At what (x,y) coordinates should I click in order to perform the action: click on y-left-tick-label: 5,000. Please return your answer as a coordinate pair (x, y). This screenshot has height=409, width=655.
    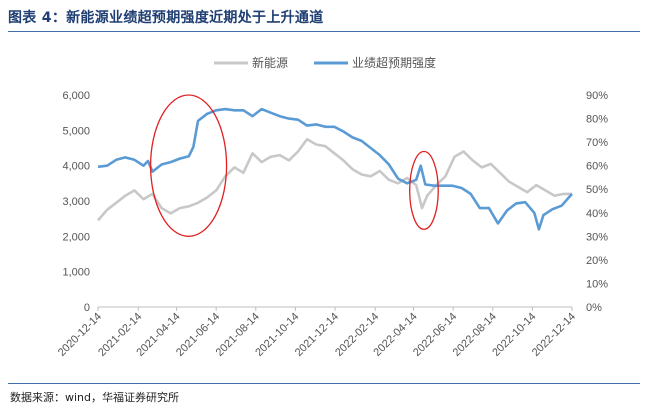
    Looking at the image, I should click on (76, 131).